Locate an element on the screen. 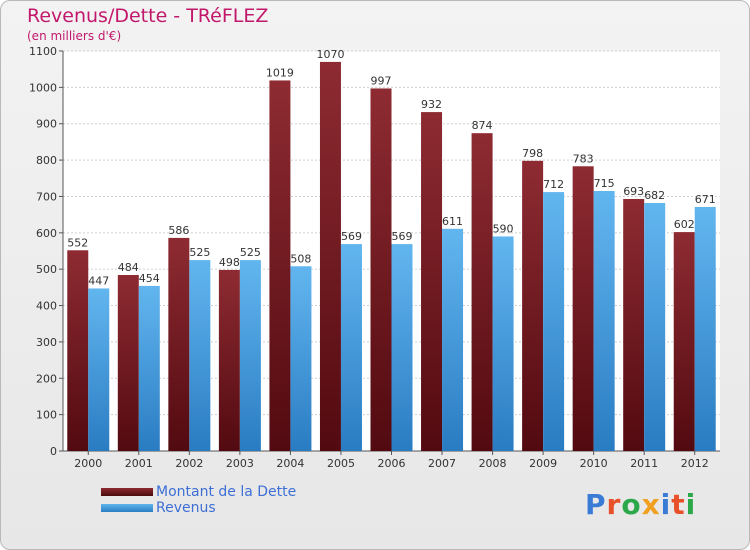  y-tick-label: 500 is located at coordinates (46, 269).